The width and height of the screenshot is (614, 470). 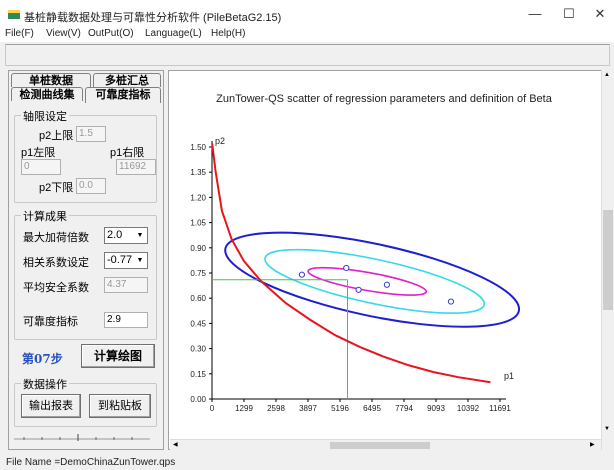 I want to click on toolbar, so click(x=307, y=55).